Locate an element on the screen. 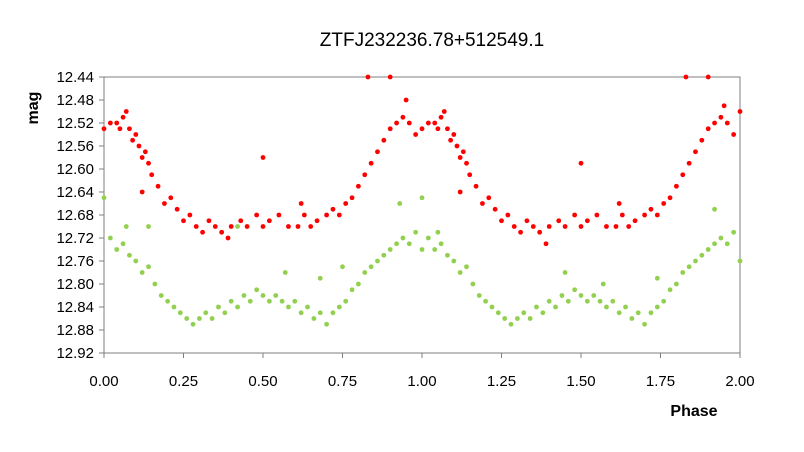  y-tick-label: 12.56 is located at coordinates (75, 146).